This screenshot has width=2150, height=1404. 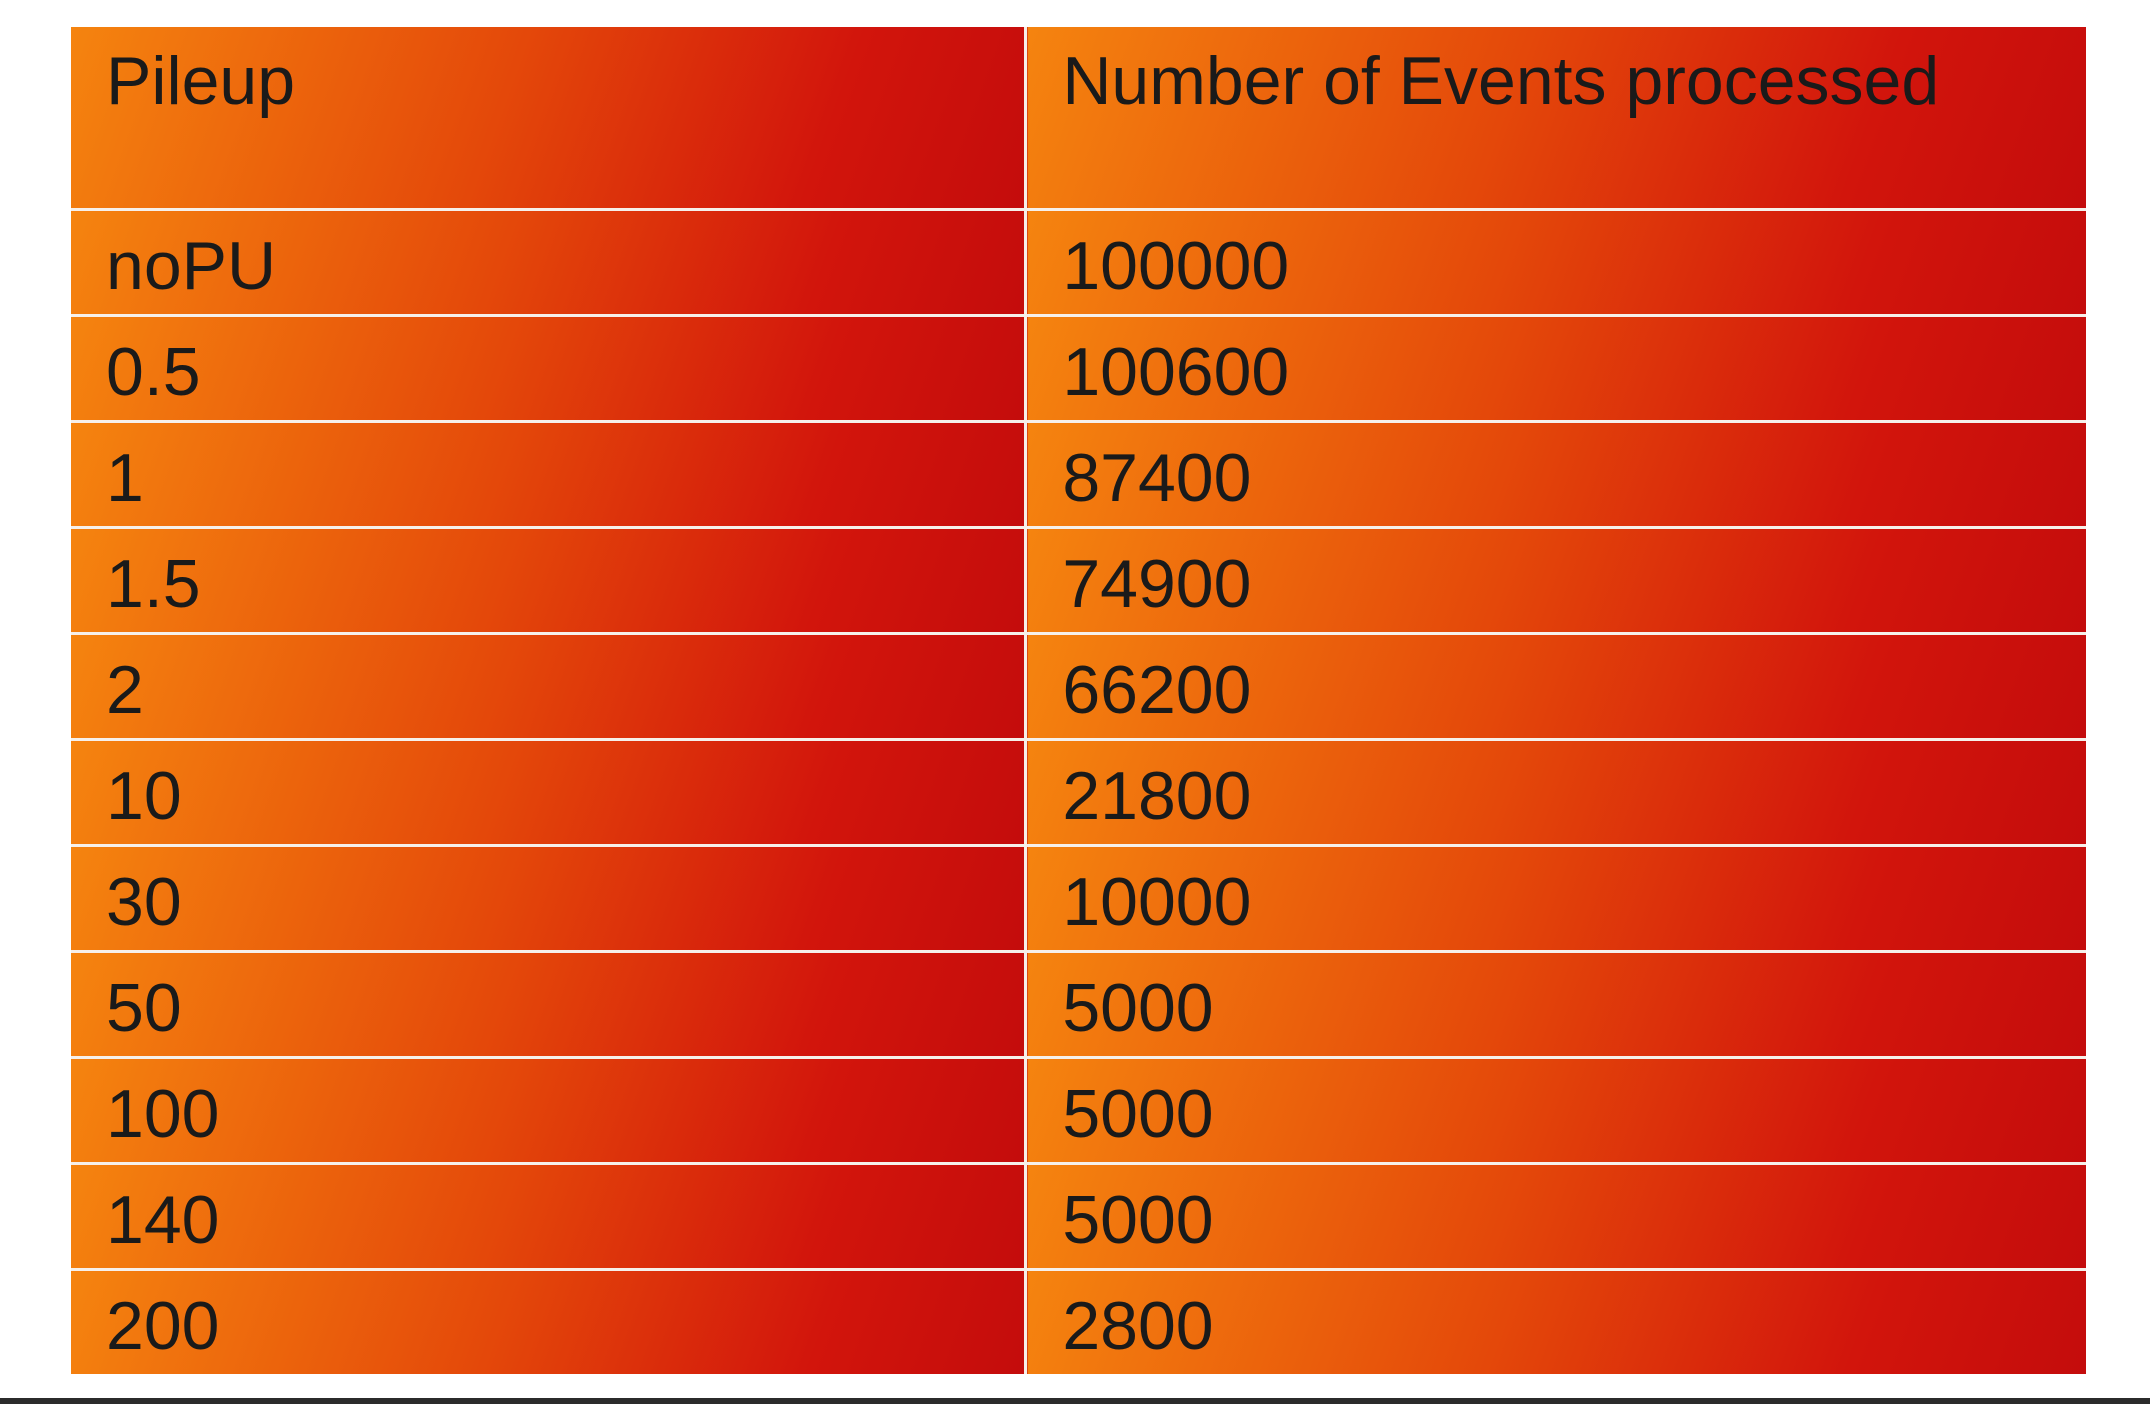 What do you see at coordinates (1555, 368) in the screenshot?
I see `events-cell: 100600` at bounding box center [1555, 368].